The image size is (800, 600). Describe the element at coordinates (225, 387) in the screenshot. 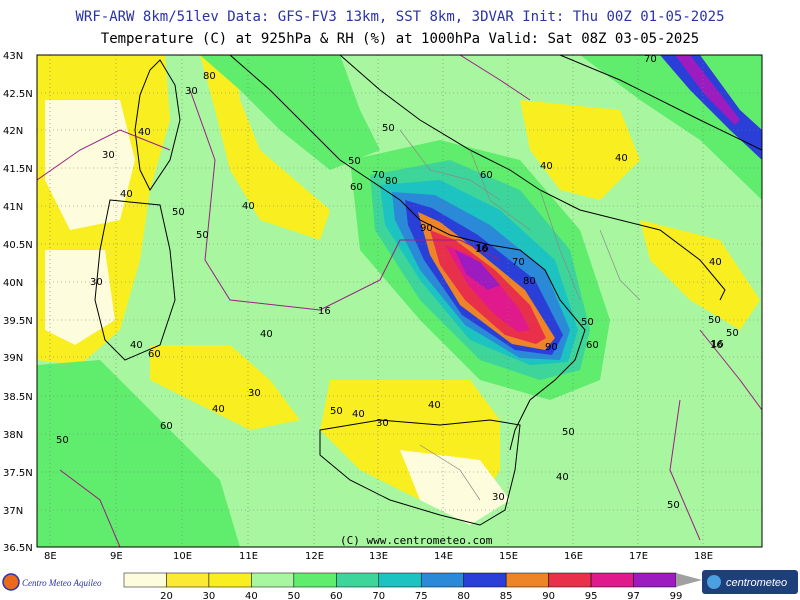

I see `rh-band-40-tyrrhenian` at that location.